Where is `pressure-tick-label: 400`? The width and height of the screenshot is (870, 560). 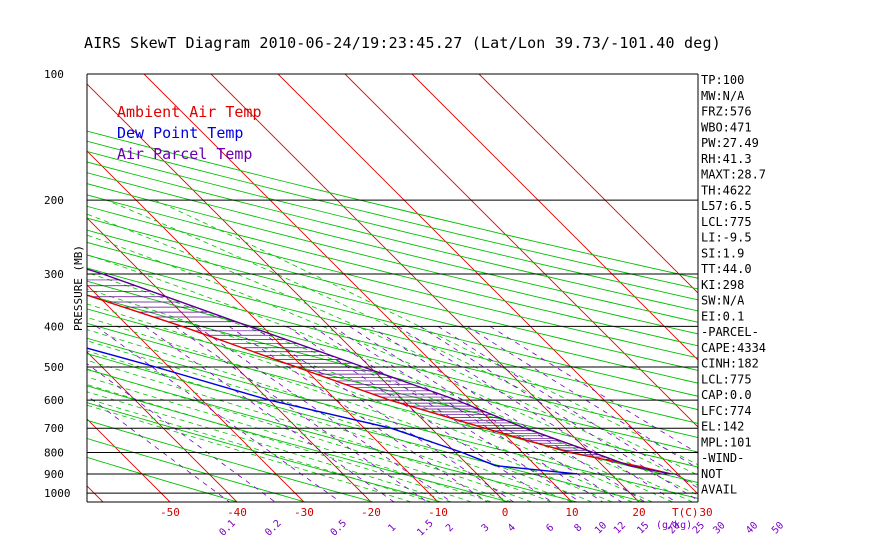
pressure-tick-label: 400 is located at coordinates (54, 326).